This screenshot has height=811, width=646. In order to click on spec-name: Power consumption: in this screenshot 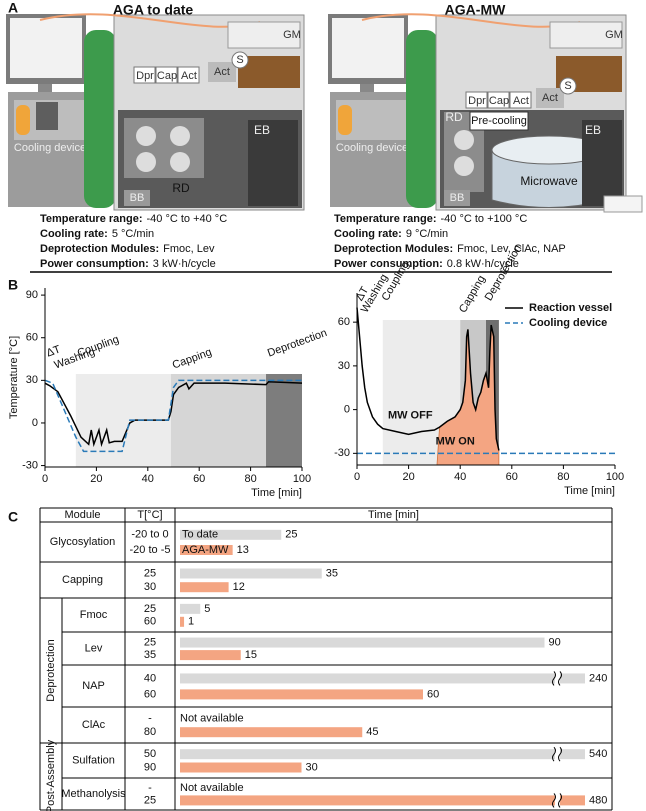, I will do `click(388, 264)`.